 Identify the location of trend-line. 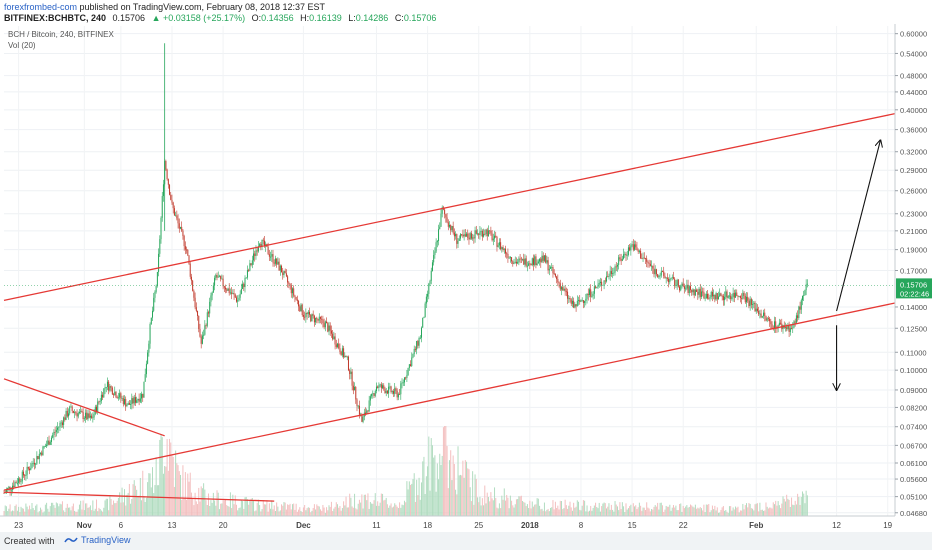
(84, 407).